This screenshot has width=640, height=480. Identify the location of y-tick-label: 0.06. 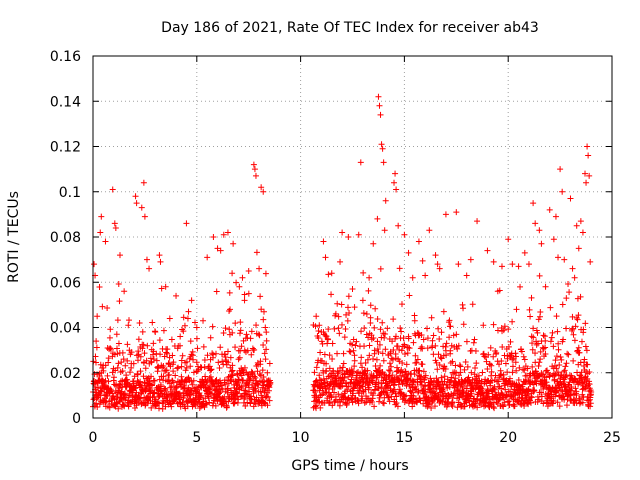
(65, 283).